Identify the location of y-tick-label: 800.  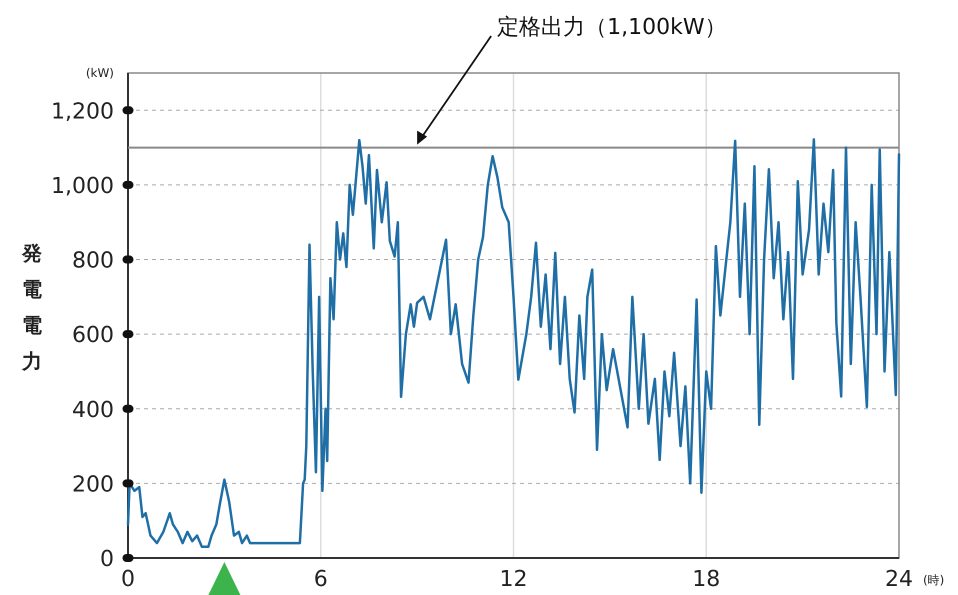
(93, 261).